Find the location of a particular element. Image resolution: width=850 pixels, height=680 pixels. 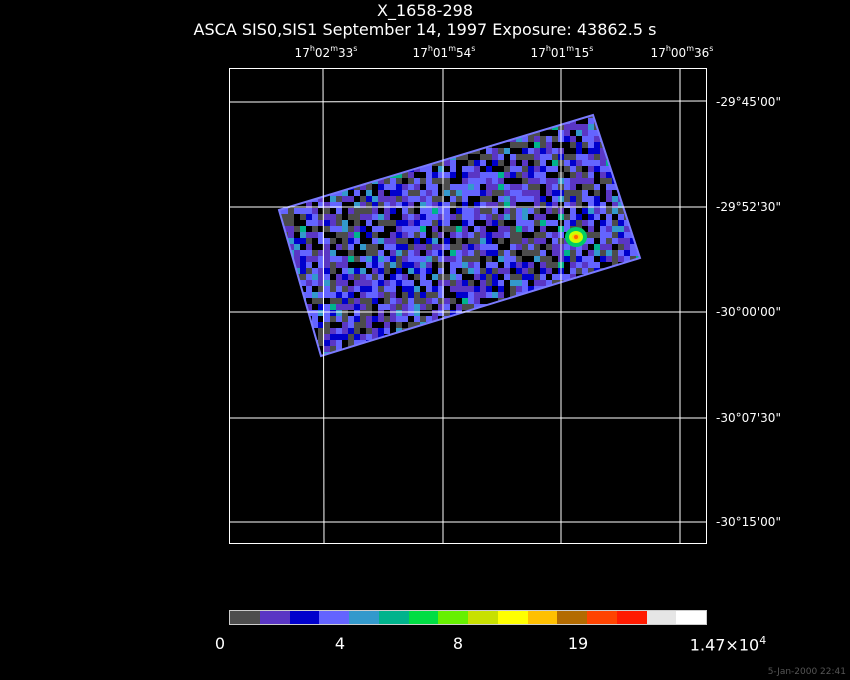

source-blob is located at coordinates (576, 237).